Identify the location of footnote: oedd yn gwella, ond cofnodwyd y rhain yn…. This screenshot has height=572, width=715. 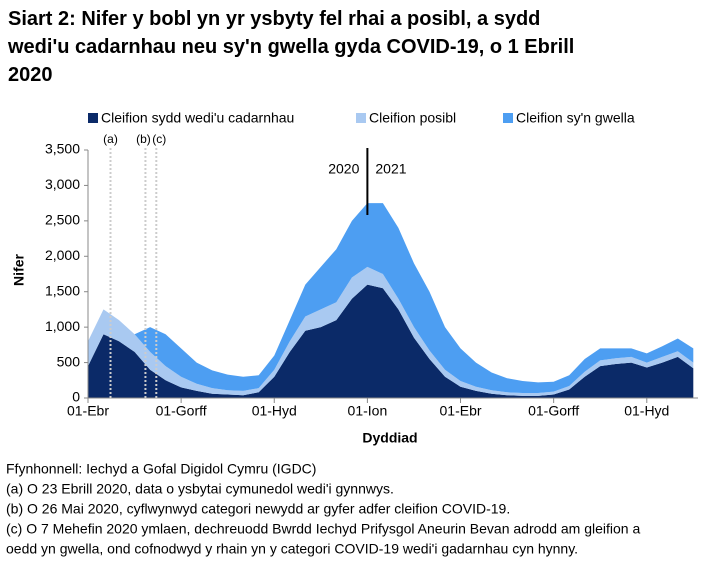
(292, 549).